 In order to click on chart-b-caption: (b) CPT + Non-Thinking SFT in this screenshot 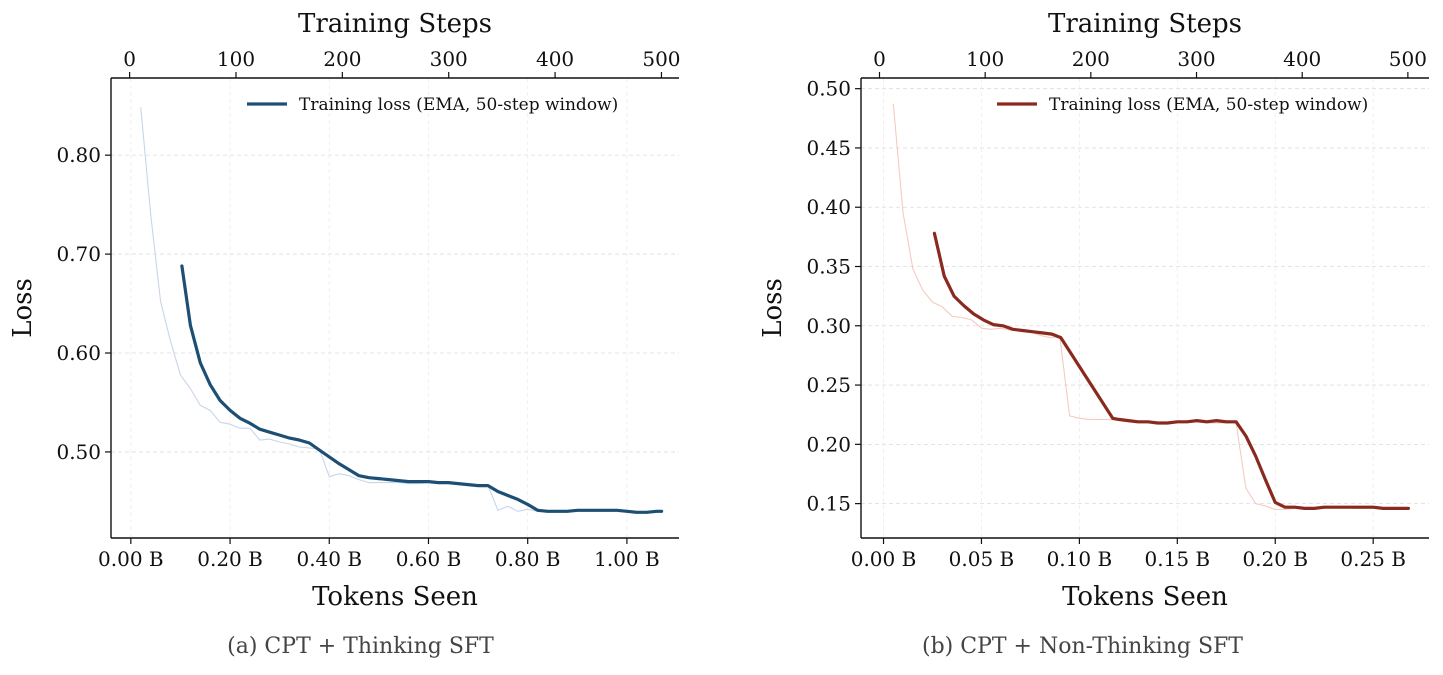, I will do `click(1082, 646)`.